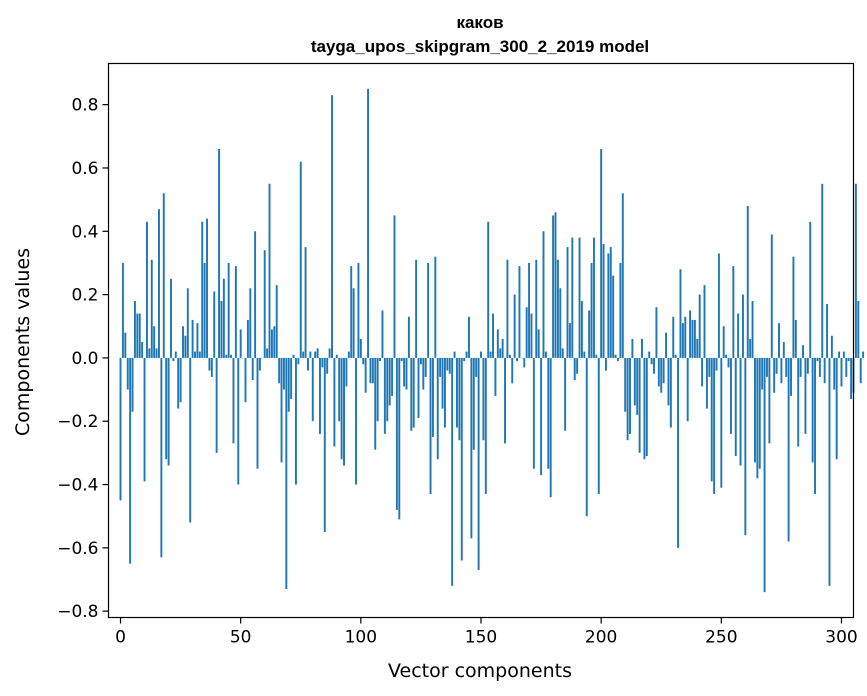  I want to click on chart-title: каков, so click(479, 22).